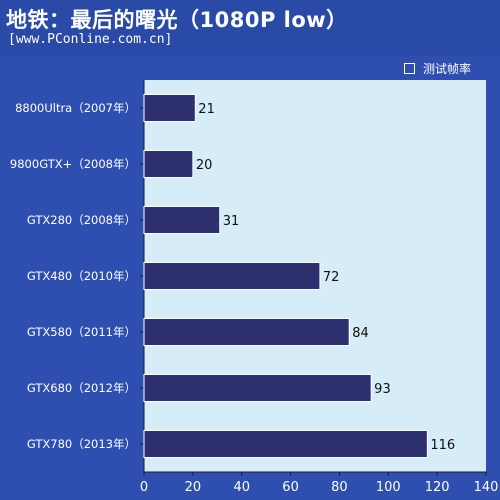  Describe the element at coordinates (388, 487) in the screenshot. I see `x-tick-label: 100` at that location.